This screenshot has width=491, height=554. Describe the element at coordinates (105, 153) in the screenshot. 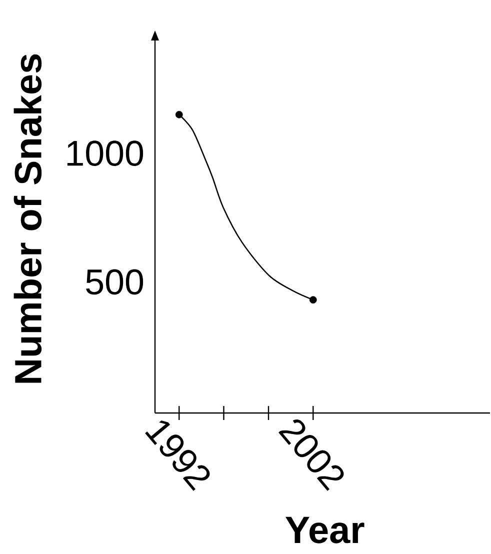

I see `y-tick-label: 1000` at that location.